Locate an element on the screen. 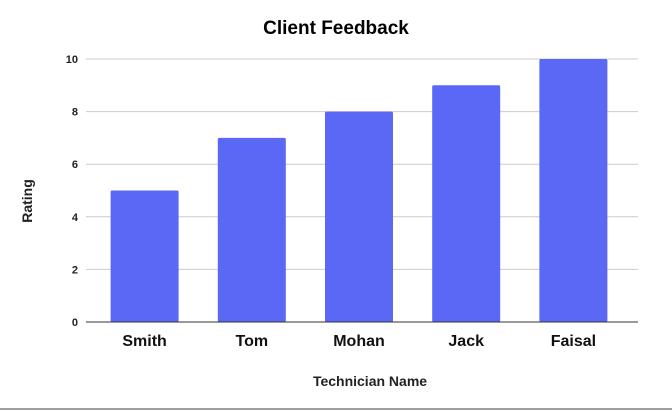 Image resolution: width=672 pixels, height=411 pixels. y-tick-label: 6 is located at coordinates (75, 165).